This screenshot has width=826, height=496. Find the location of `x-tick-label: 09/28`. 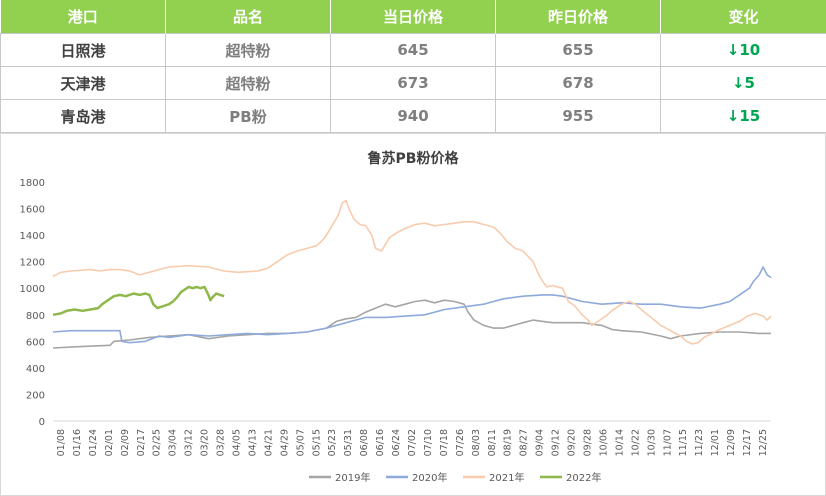

x-tick-label: 09/28 is located at coordinates (588, 442).